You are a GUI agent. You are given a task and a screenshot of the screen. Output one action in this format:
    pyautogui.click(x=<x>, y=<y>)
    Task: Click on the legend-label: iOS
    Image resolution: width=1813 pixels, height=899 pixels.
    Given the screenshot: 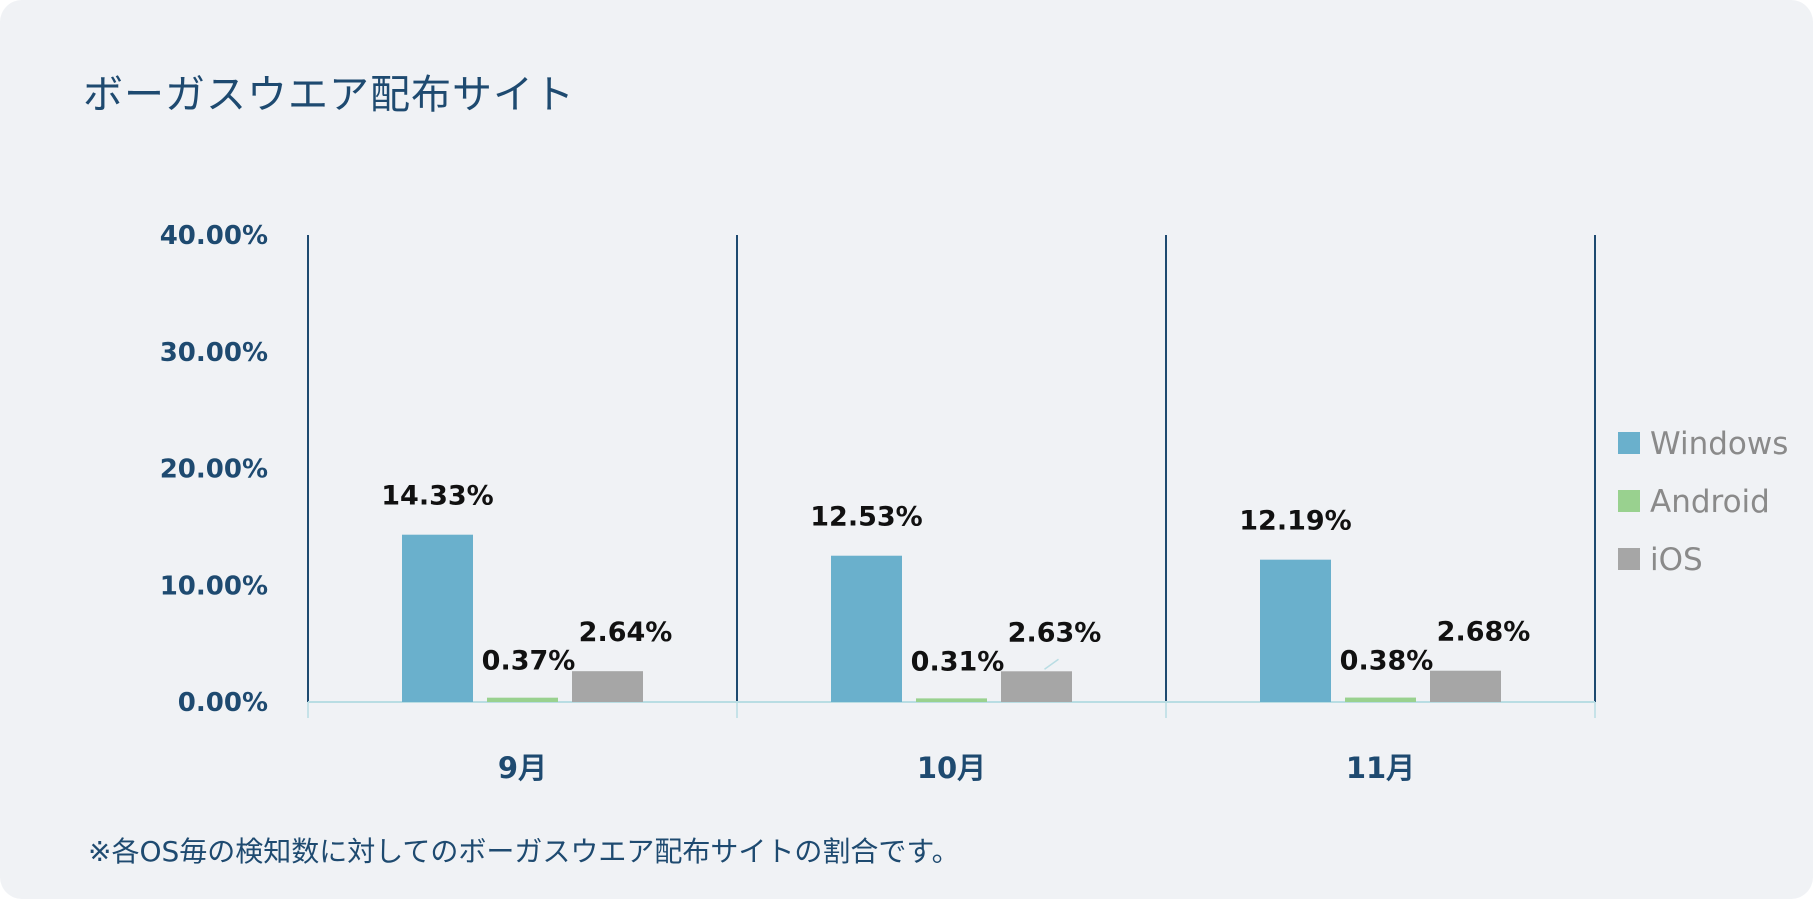 What is the action you would take?
    pyautogui.click(x=1676, y=560)
    